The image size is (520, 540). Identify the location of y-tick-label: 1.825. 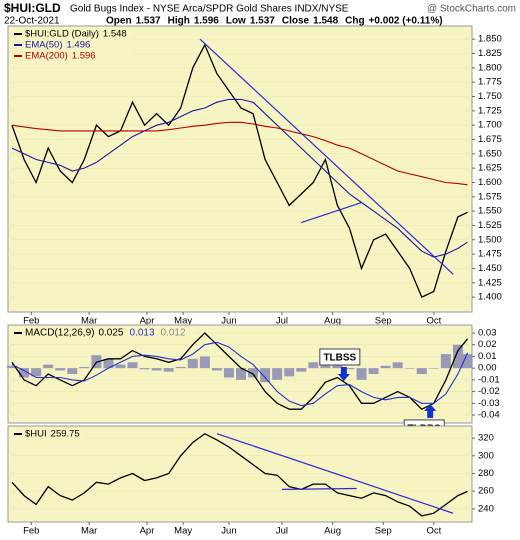
(490, 53).